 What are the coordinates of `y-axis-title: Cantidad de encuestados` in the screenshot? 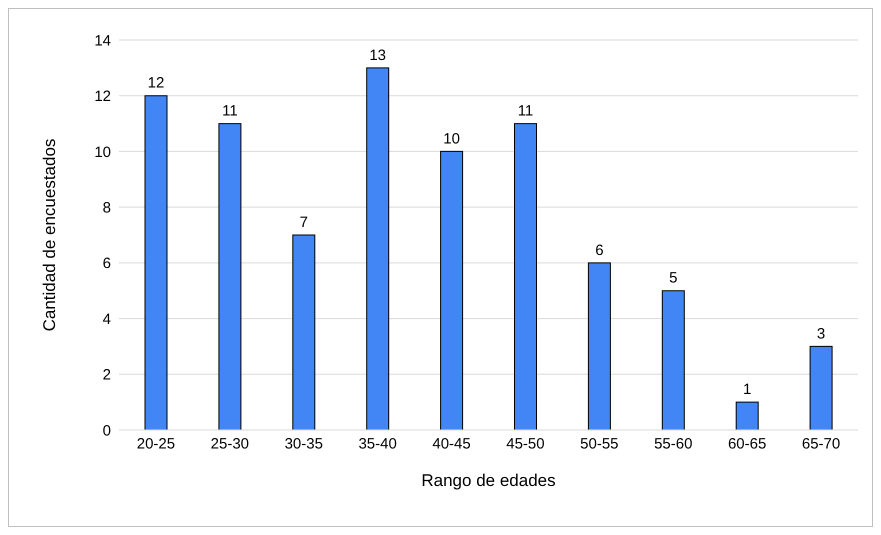 It's located at (50, 235).